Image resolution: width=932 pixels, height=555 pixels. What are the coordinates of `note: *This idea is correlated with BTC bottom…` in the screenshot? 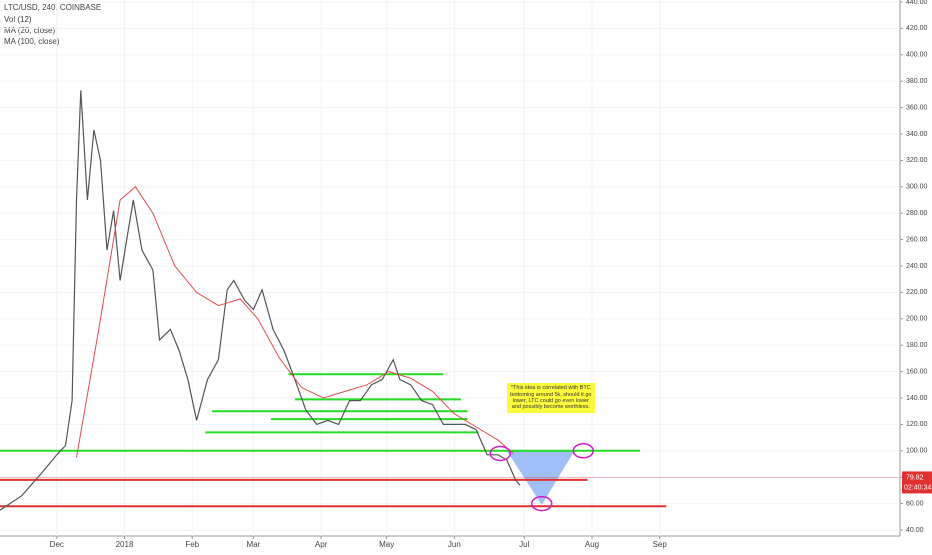 It's located at (550, 398).